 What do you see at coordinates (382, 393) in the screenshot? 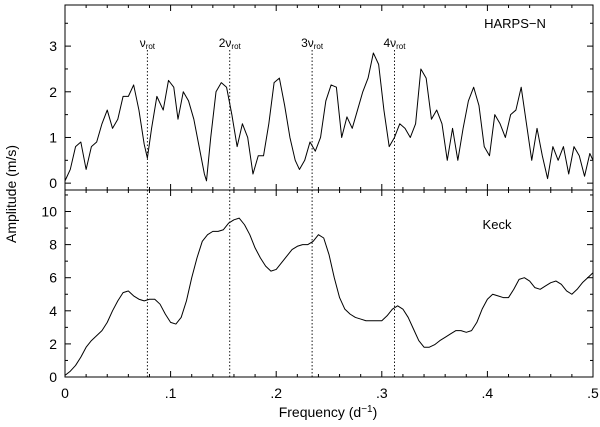
I see `x-tick-label: .3` at bounding box center [382, 393].